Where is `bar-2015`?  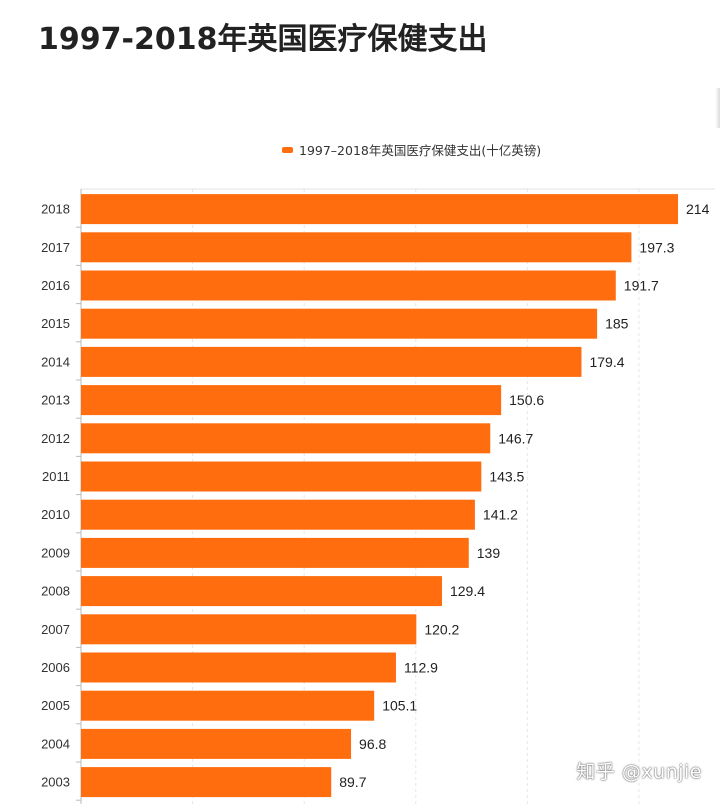 bar-2015 is located at coordinates (339, 323).